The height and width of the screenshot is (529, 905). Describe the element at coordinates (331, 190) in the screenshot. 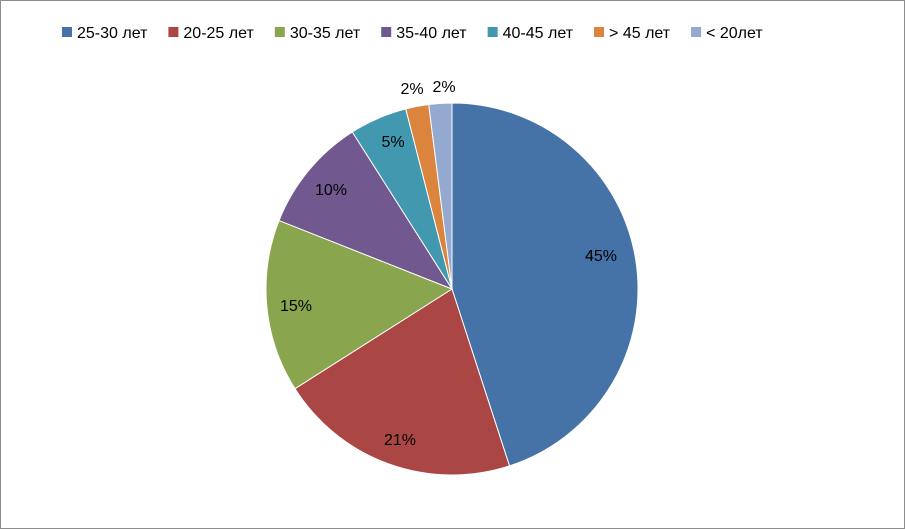

I see `data-label-3: 10%` at that location.